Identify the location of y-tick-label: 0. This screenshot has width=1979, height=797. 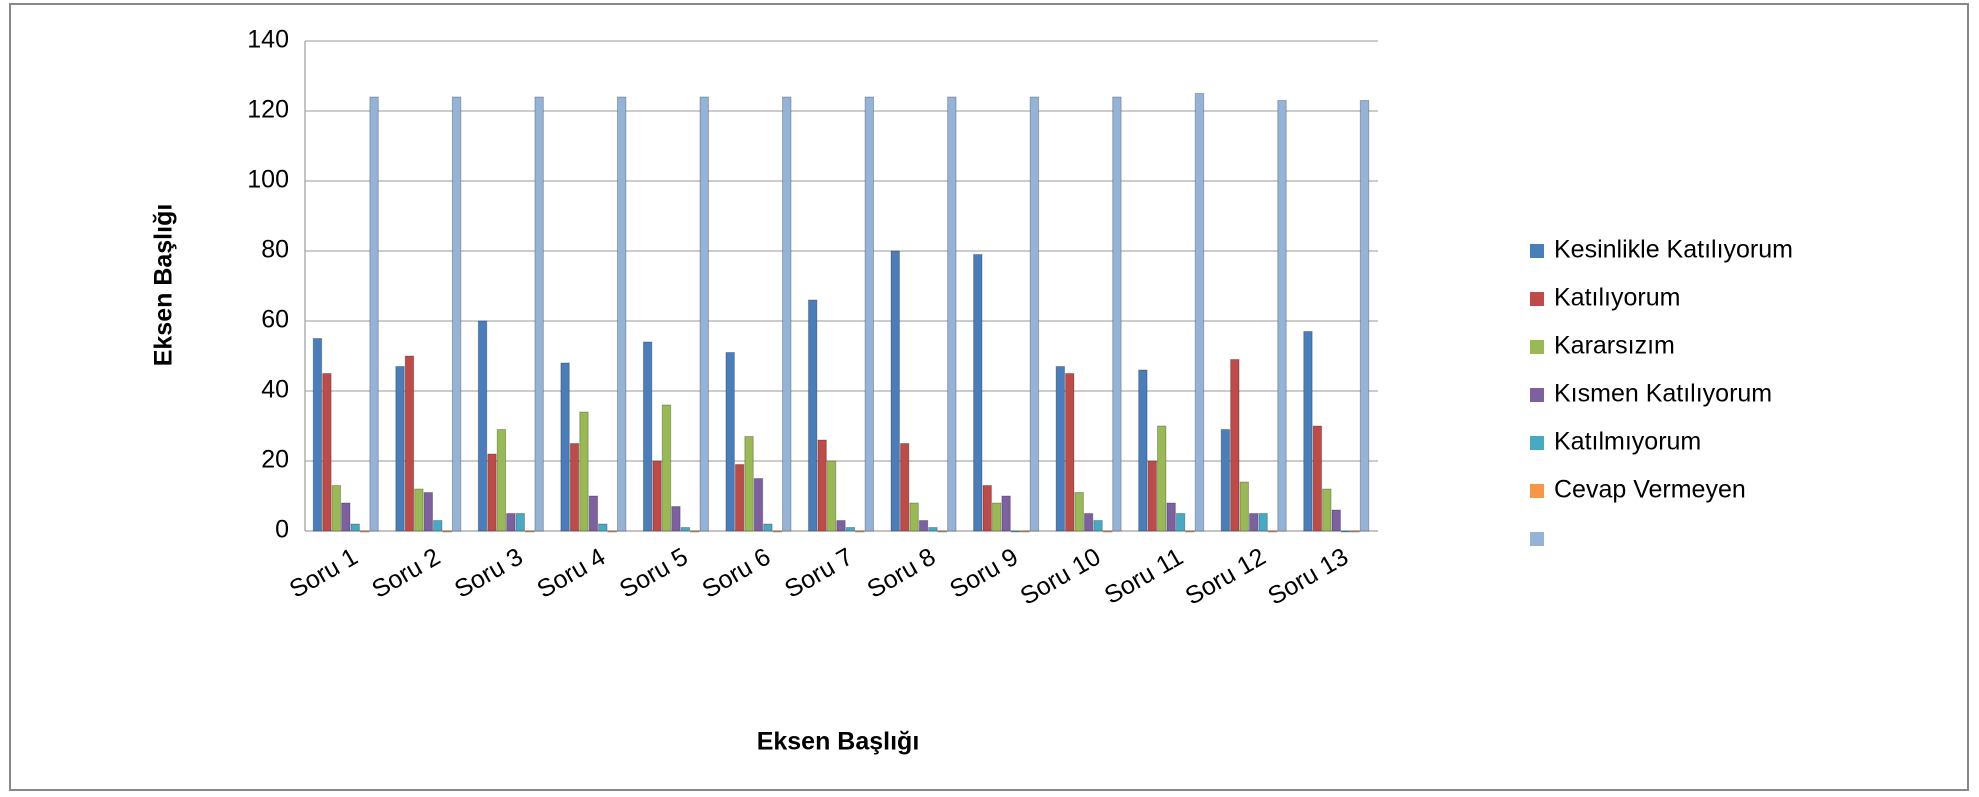
(282, 530).